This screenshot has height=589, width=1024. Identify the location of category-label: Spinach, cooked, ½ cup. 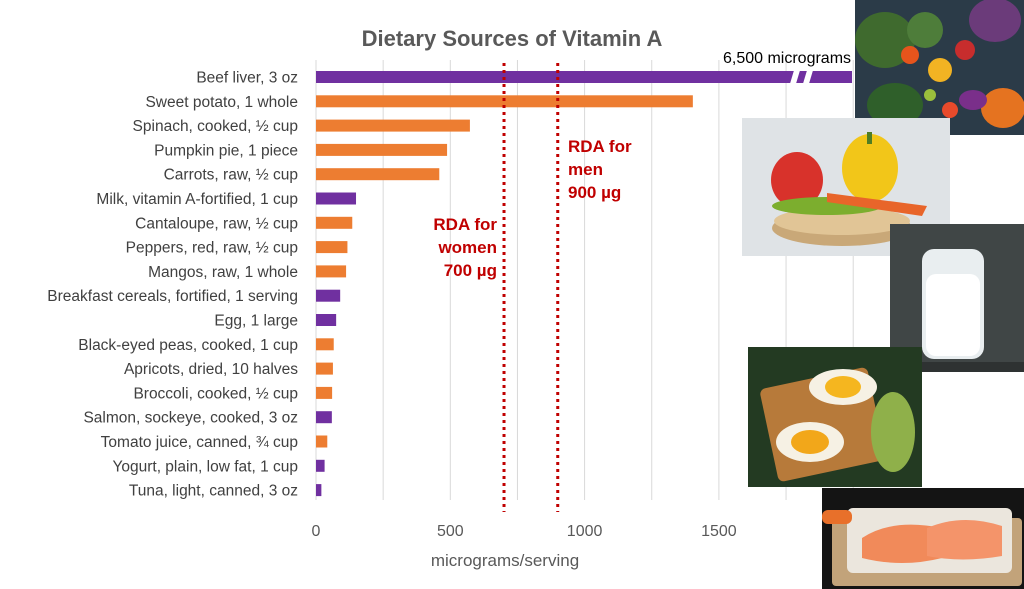
(215, 126).